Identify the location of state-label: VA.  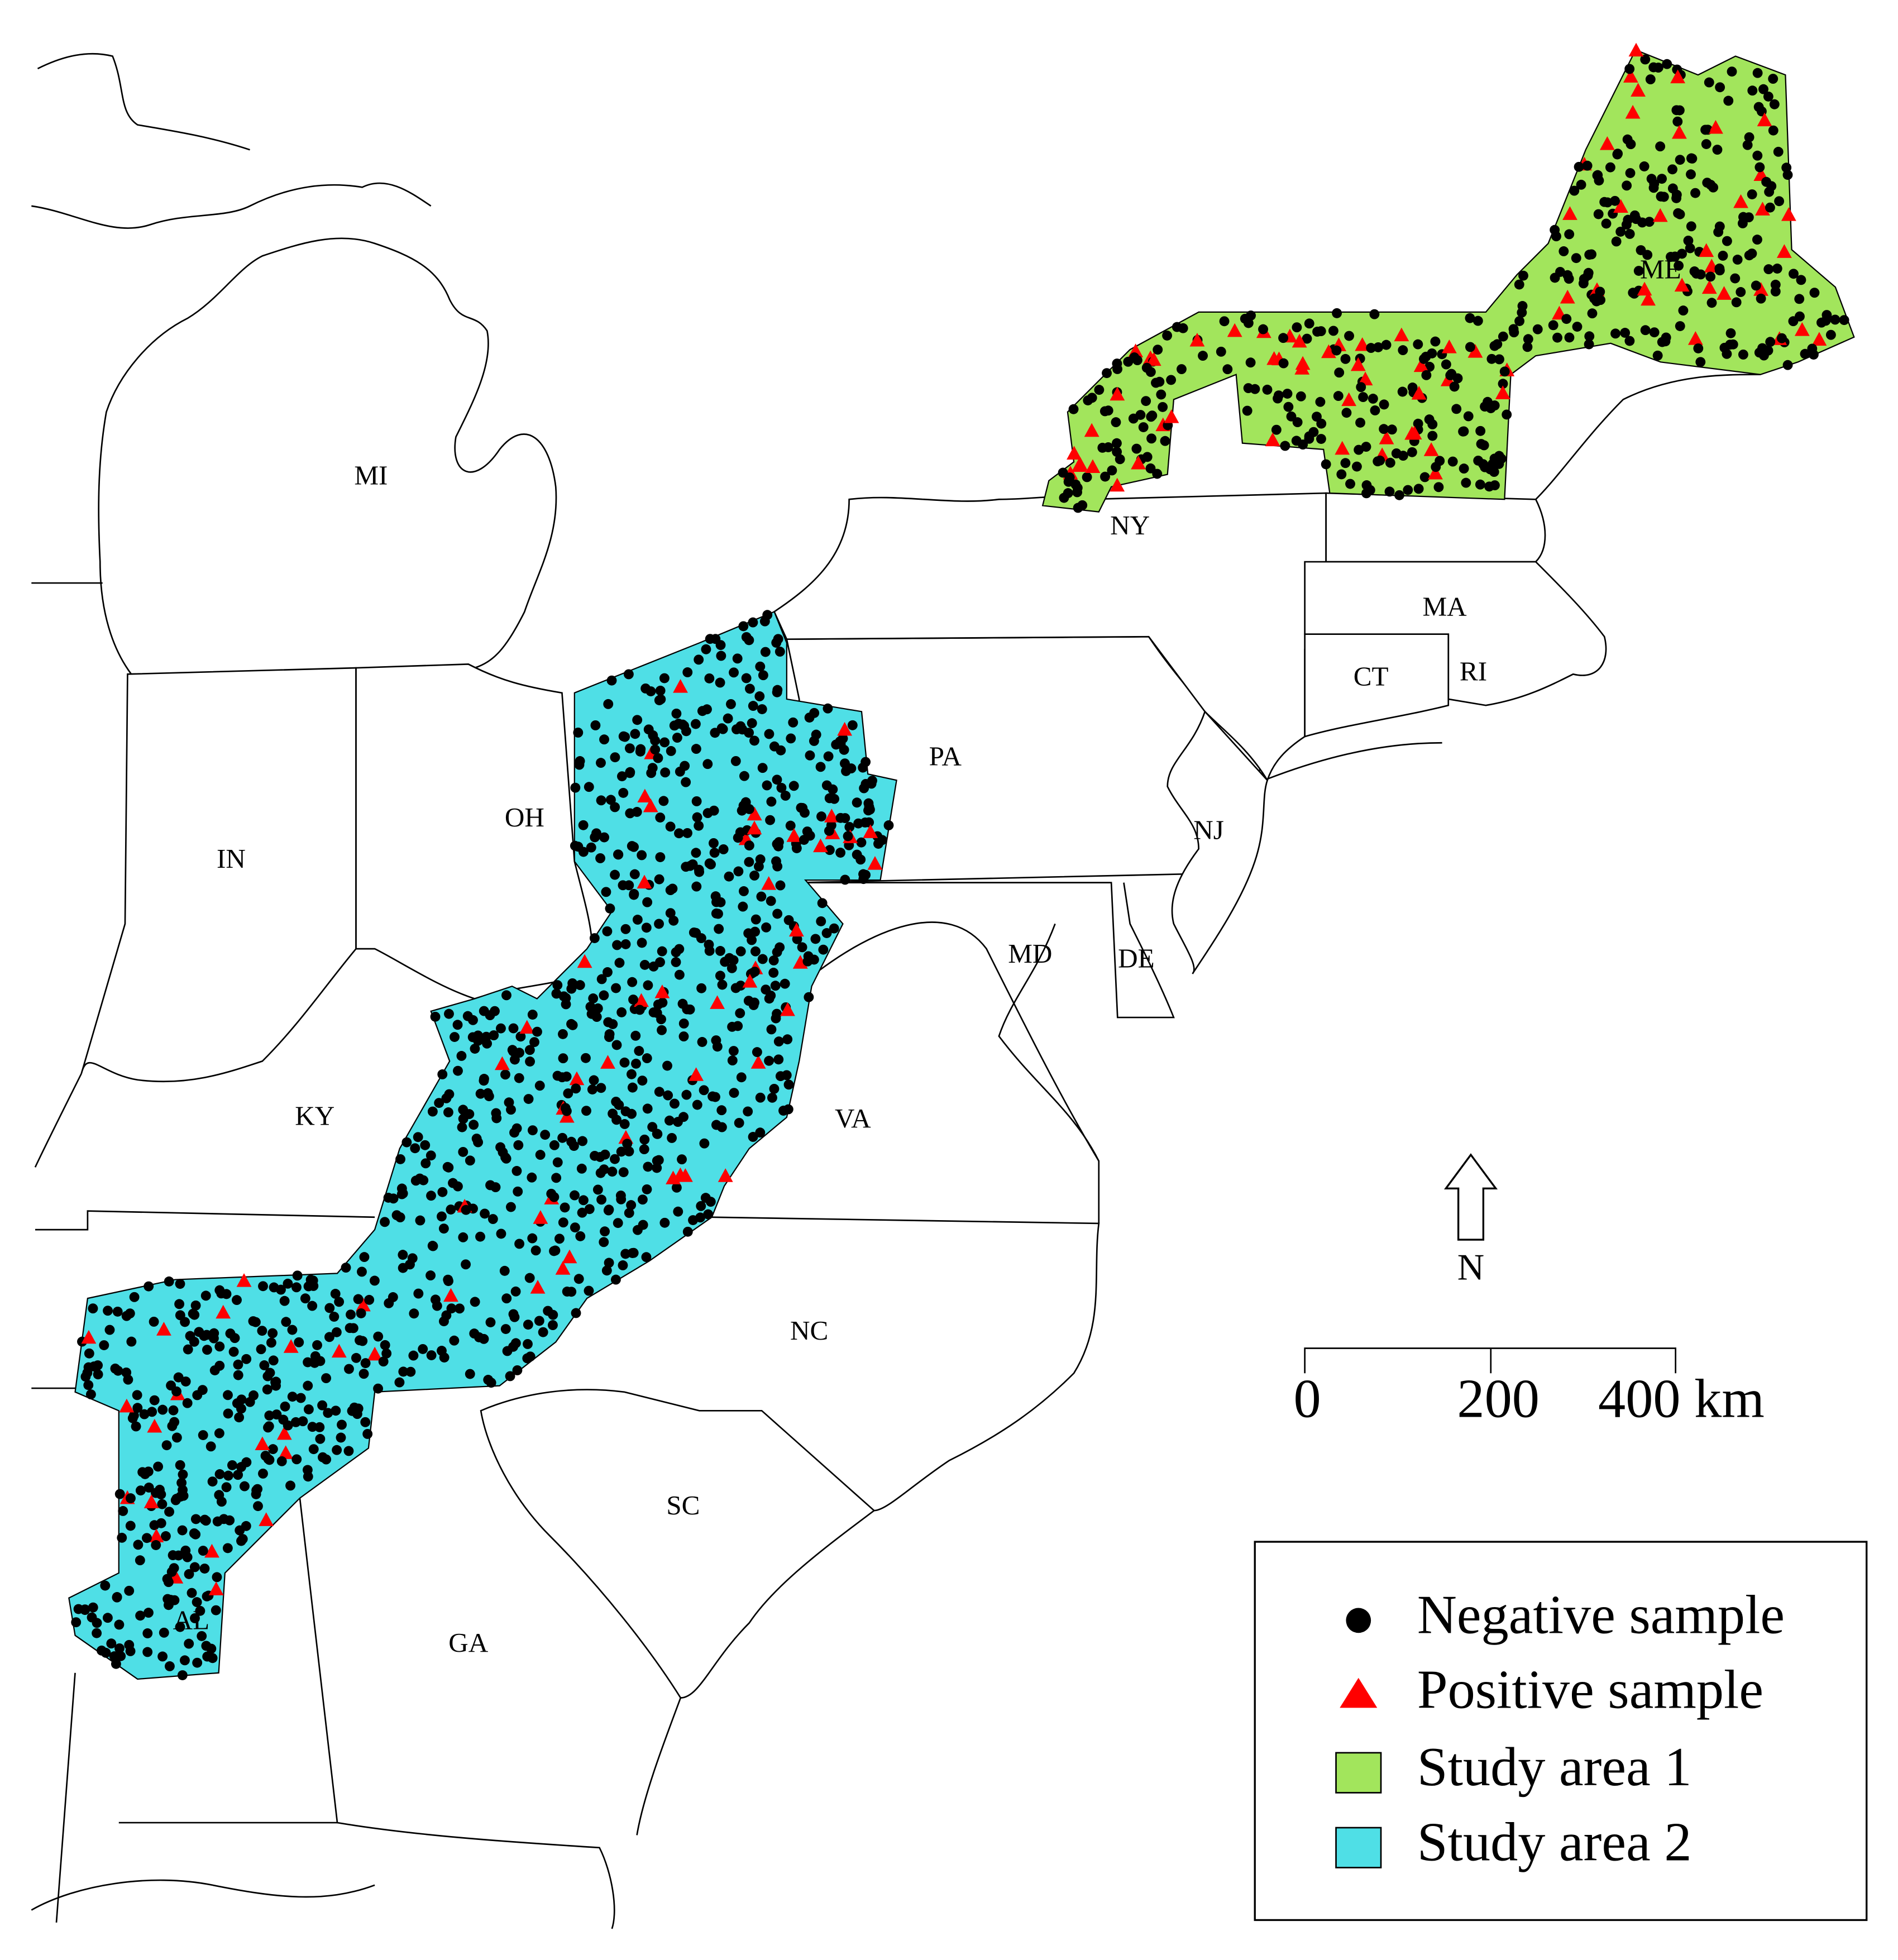
(853, 1118).